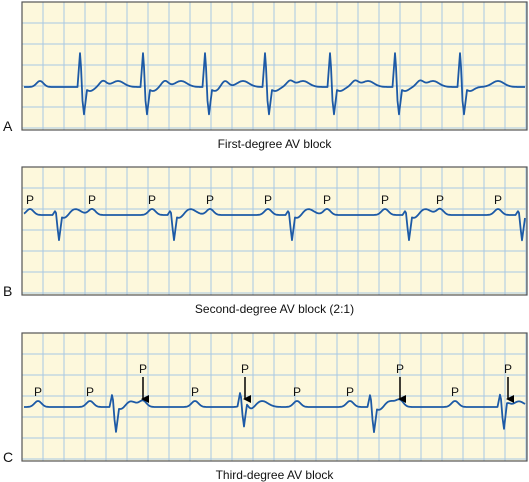 This screenshot has width=529, height=482. Describe the element at coordinates (275, 475) in the screenshot. I see `panel-caption: Third-degree AV block` at that location.